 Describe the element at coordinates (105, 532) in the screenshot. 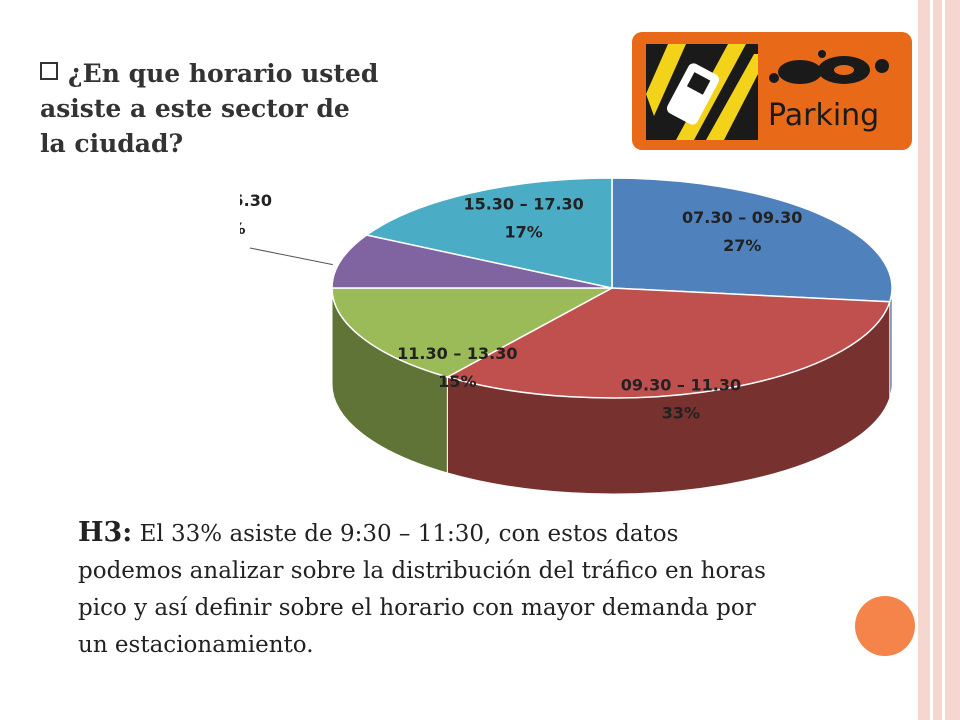

I see `conclusion-label: H3:` at that location.